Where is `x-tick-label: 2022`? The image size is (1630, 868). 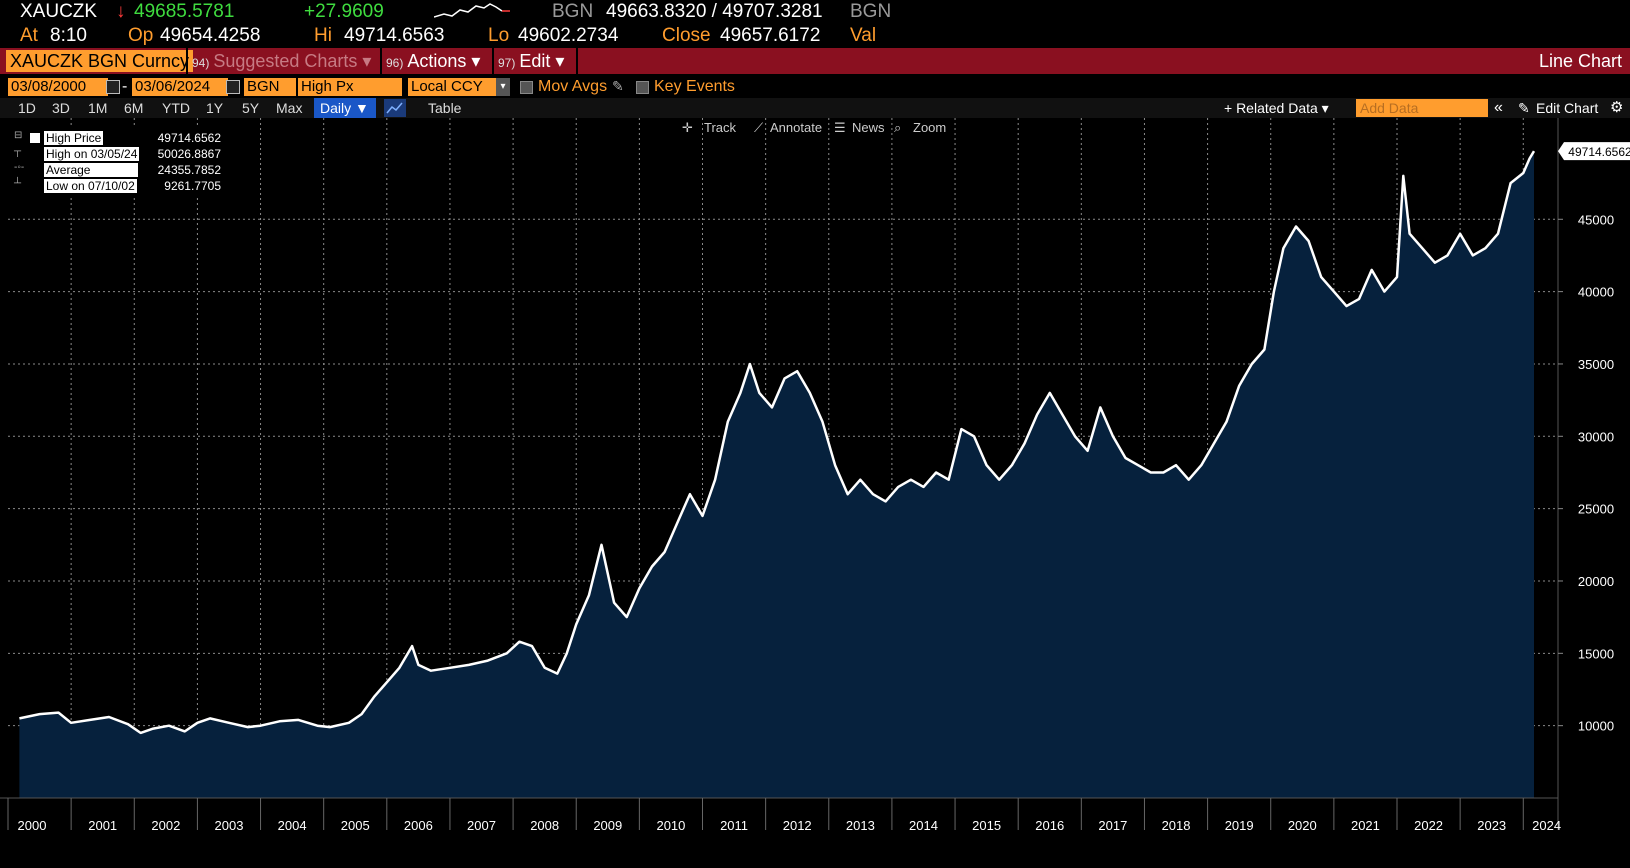
x-tick-label: 2022 is located at coordinates (1428, 825).